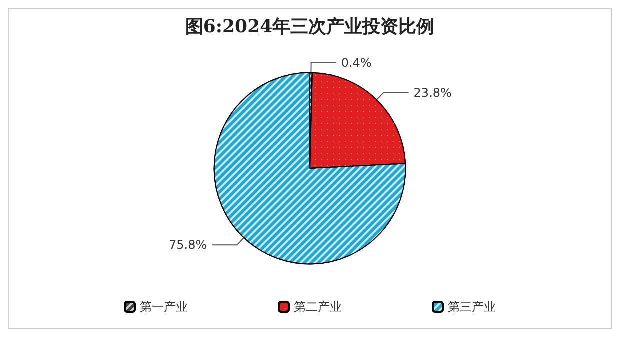 The width and height of the screenshot is (624, 341). Describe the element at coordinates (356, 63) in the screenshot. I see `data-label: 0.4%` at that location.